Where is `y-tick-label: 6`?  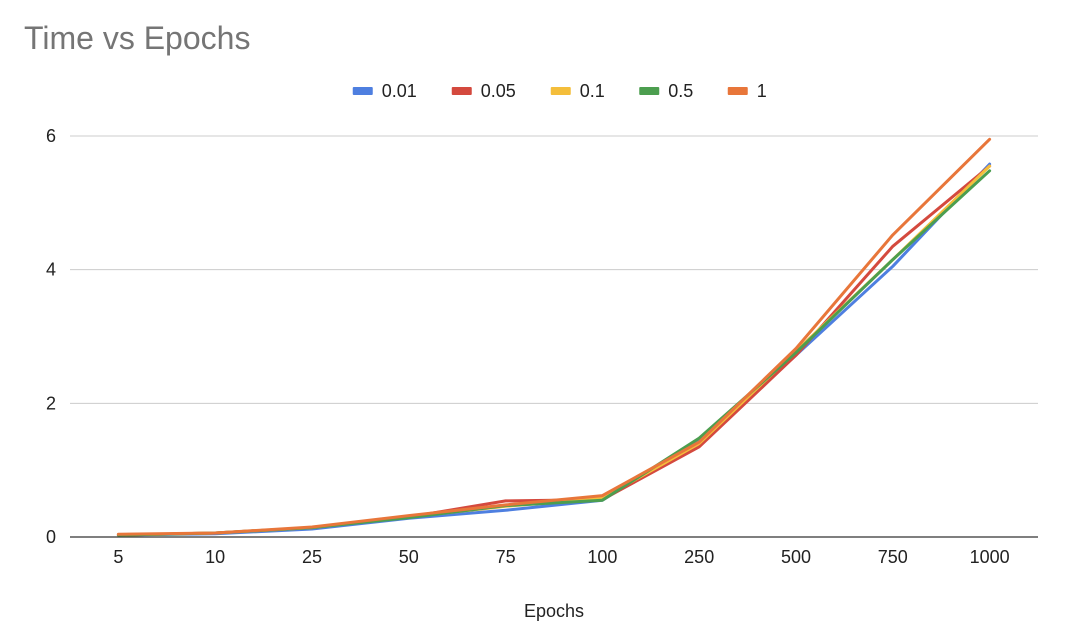
y-tick-label: 6 is located at coordinates (51, 136).